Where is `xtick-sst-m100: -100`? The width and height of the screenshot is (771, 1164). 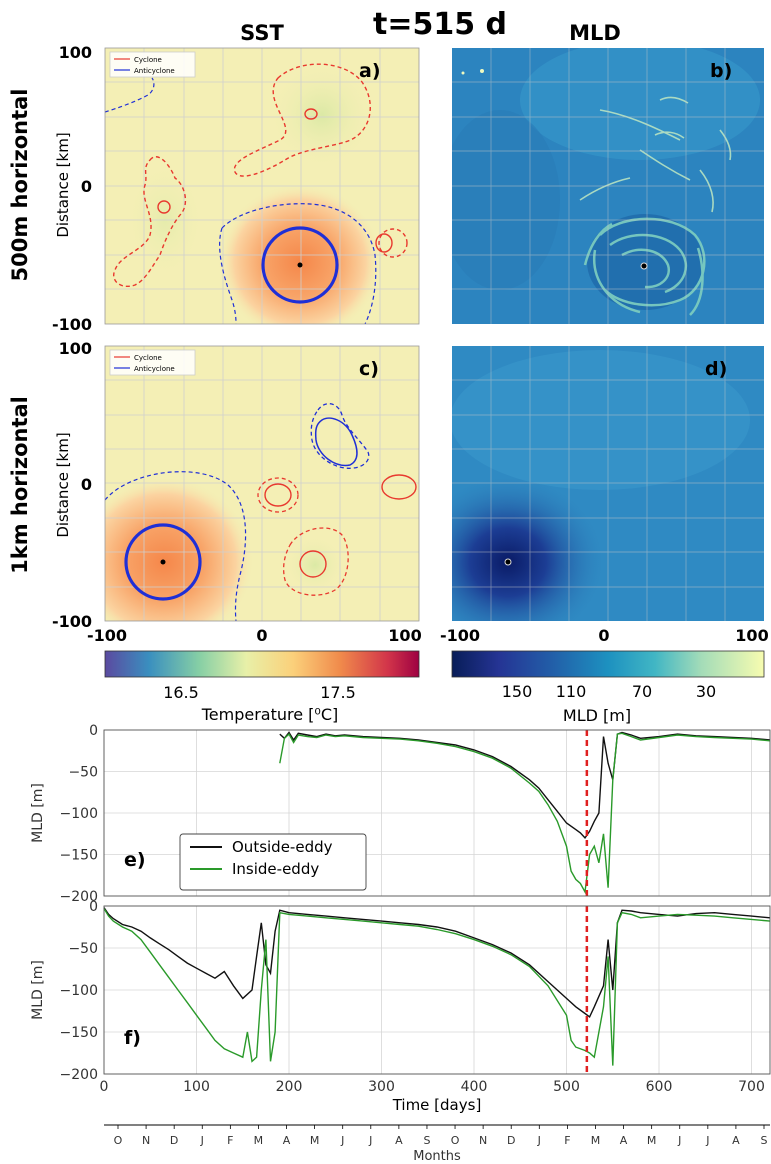
xtick-sst-m100: -100 is located at coordinates (107, 635).